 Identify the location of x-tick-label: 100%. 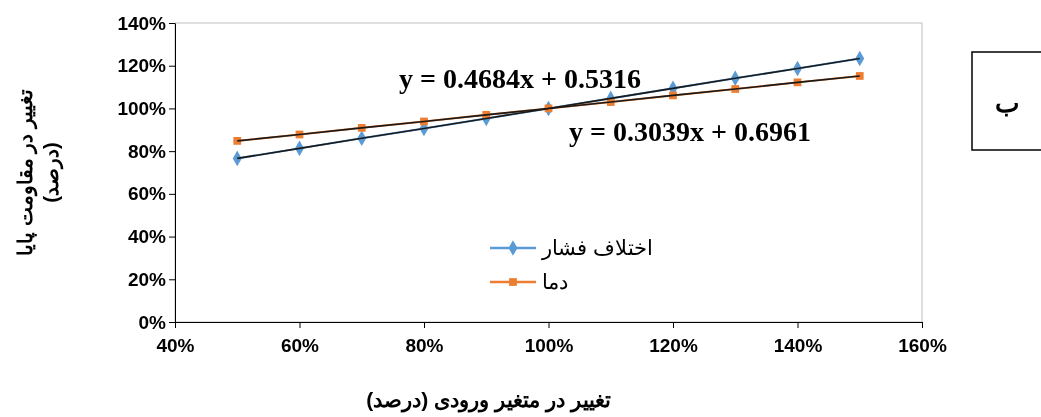
(549, 345).